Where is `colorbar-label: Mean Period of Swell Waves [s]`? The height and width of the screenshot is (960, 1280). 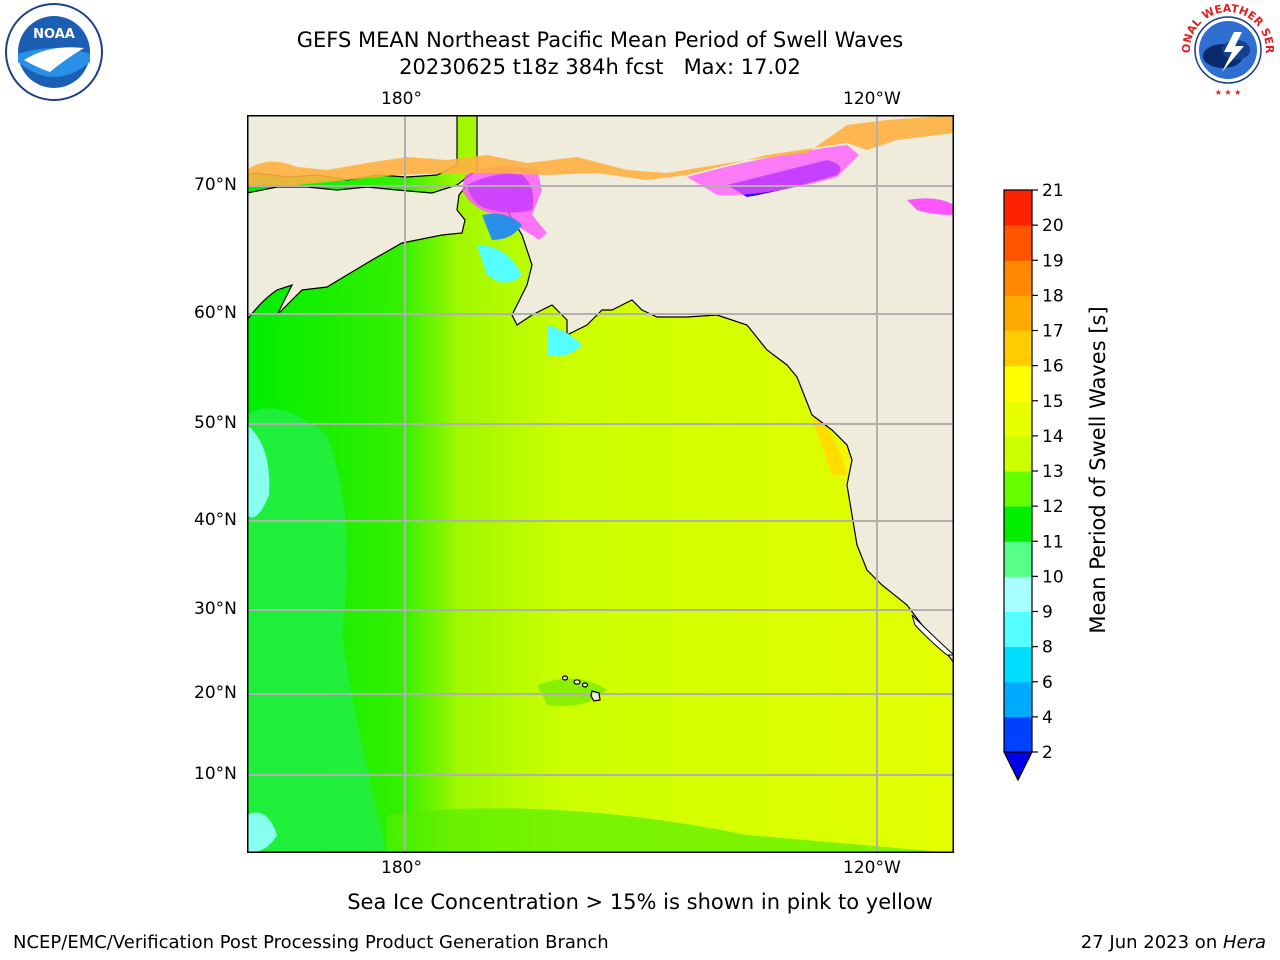 colorbar-label: Mean Period of Swell Waves [s] is located at coordinates (1098, 470).